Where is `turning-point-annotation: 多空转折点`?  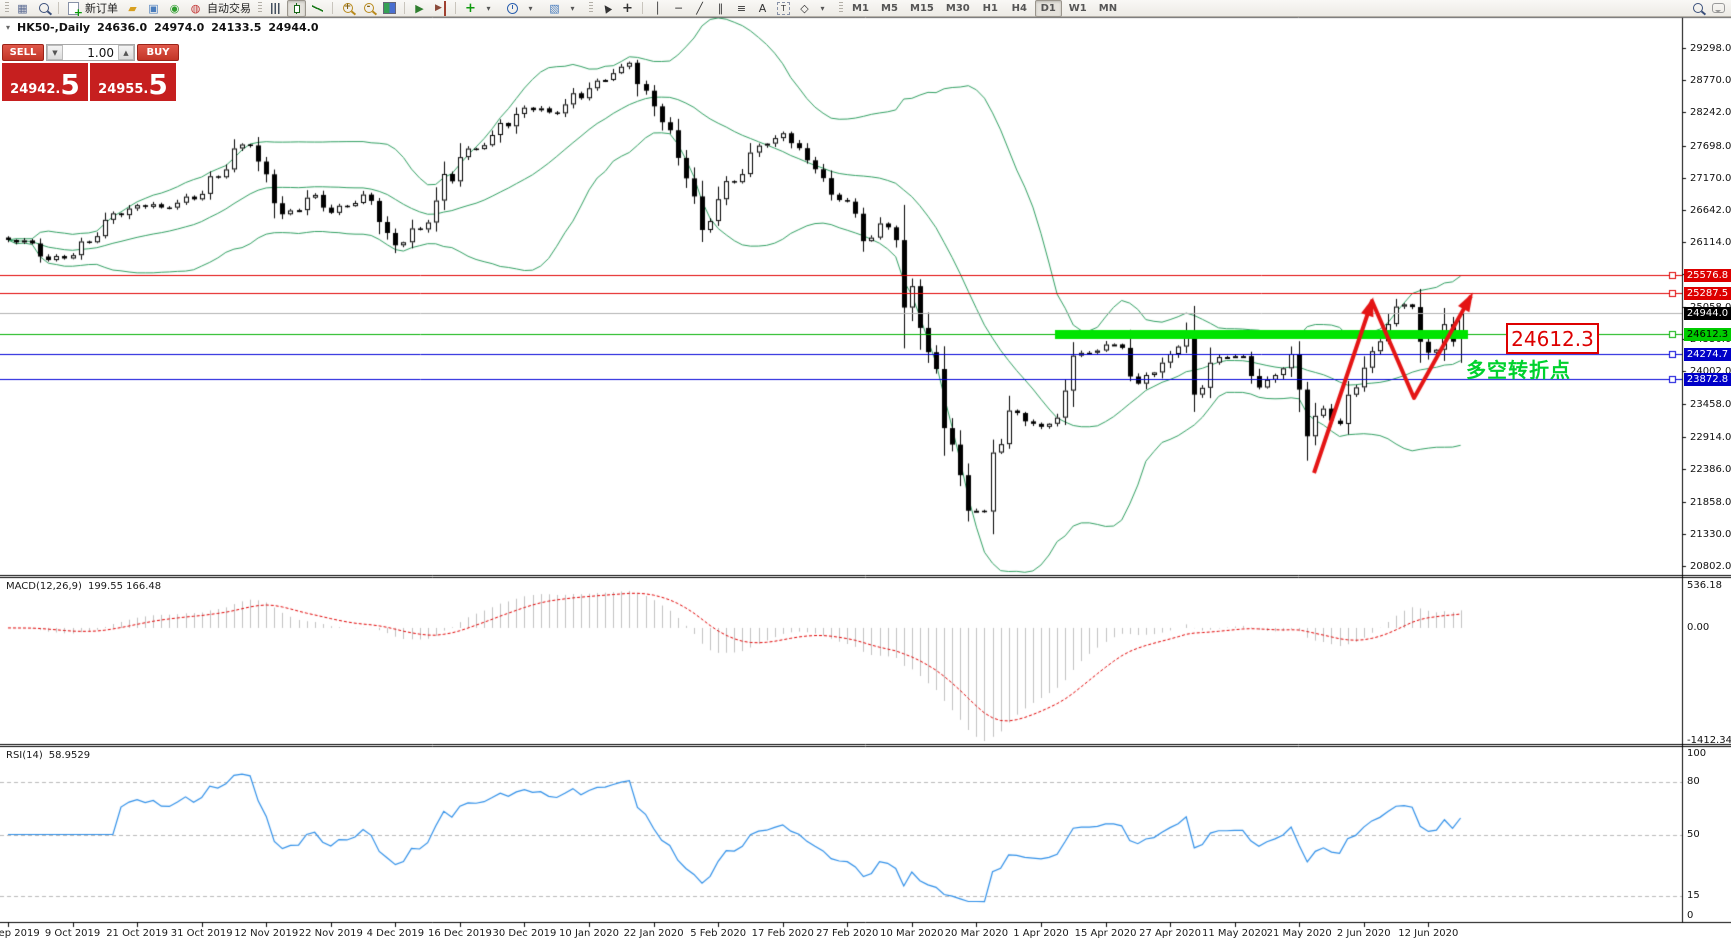
turning-point-annotation: 多空转折点 is located at coordinates (1518, 370).